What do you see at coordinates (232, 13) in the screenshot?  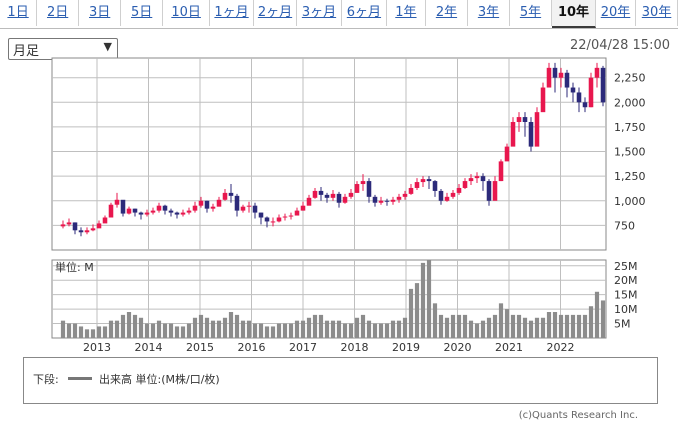 I see `tab-1ヶ月: 1ヶ月` at bounding box center [232, 13].